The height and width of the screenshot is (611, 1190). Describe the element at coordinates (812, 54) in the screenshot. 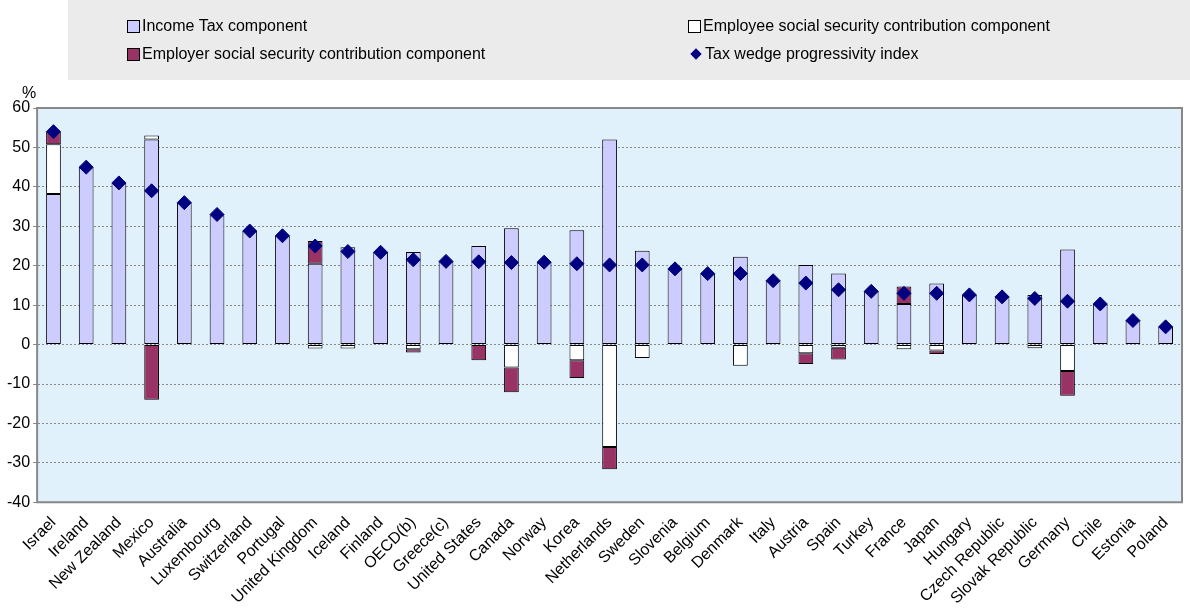

I see `legend-label: Tax wedge progressivity index` at that location.